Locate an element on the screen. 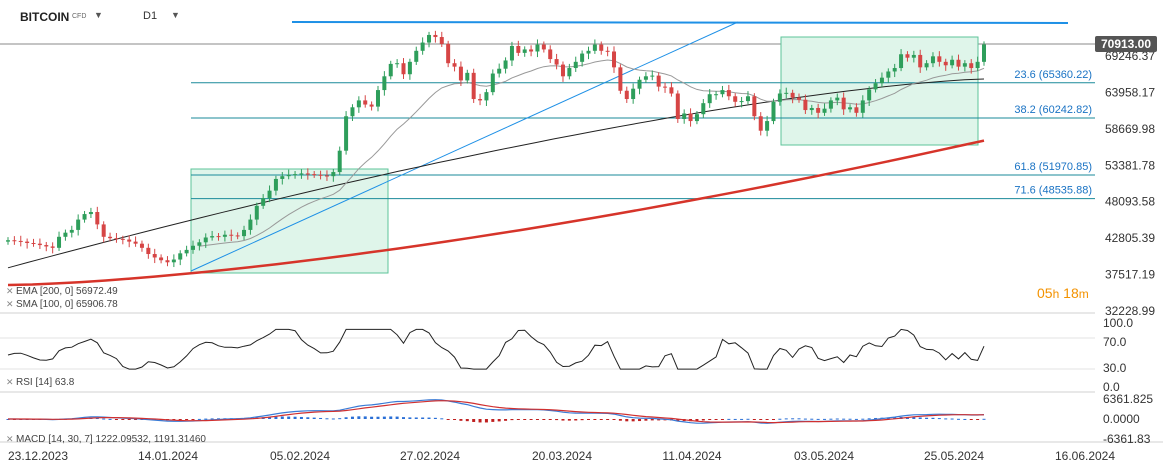 This screenshot has width=1163, height=472. consolidation-box is located at coordinates (879, 91).